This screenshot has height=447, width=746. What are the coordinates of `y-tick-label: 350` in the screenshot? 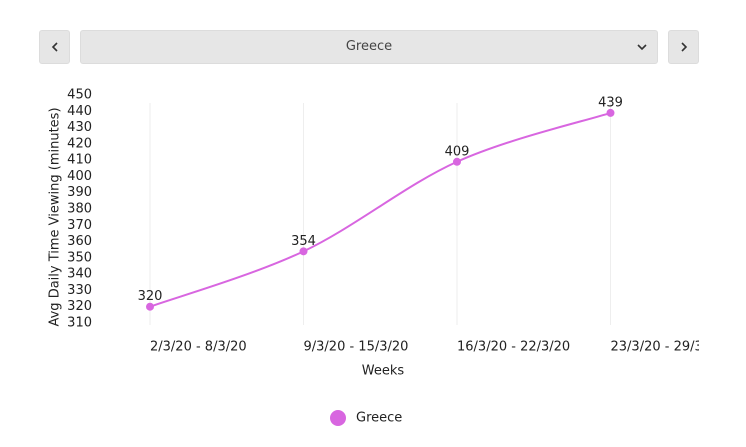 It's located at (79, 257).